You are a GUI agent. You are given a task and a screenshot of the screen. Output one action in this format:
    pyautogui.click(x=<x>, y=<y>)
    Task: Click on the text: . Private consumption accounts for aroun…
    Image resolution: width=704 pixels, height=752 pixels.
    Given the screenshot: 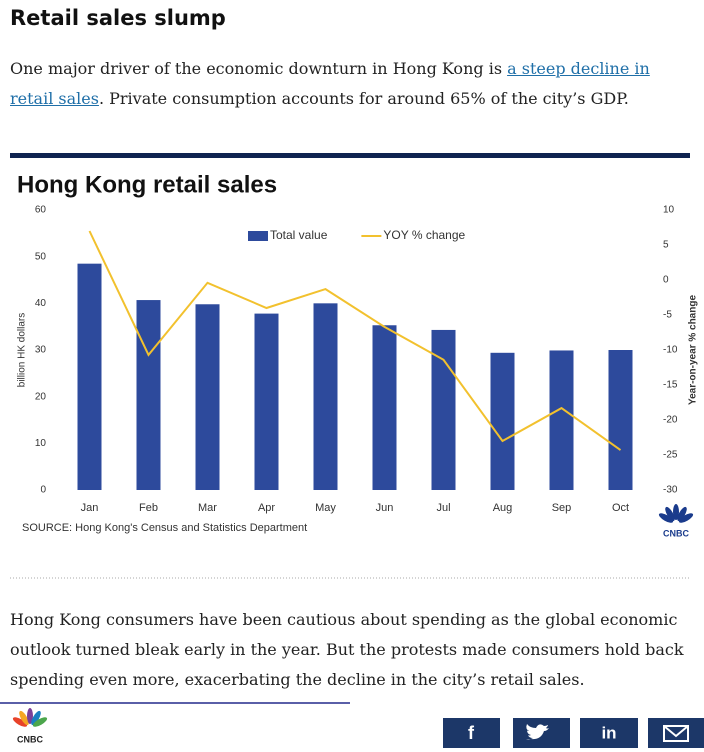 What is the action you would take?
    pyautogui.click(x=363, y=98)
    